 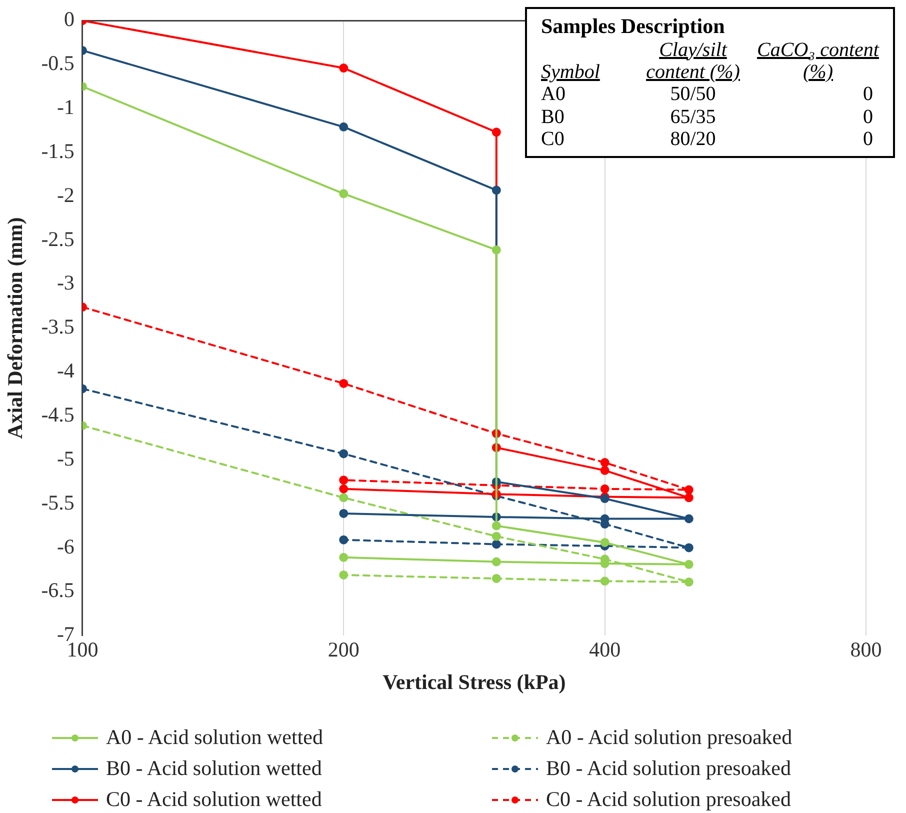 What do you see at coordinates (65, 458) in the screenshot?
I see `y-tick-label: -5` at bounding box center [65, 458].